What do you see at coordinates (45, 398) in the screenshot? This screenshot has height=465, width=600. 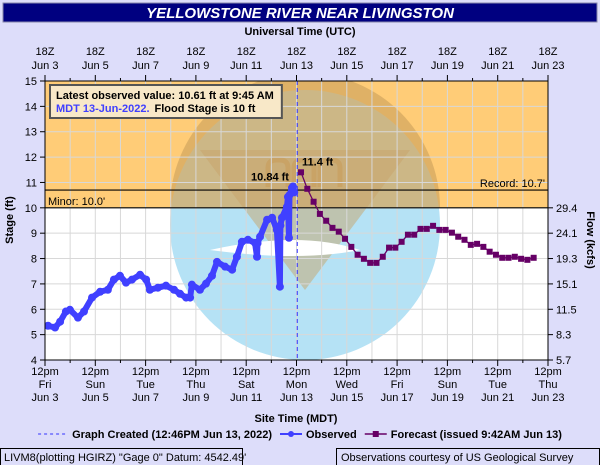 I see `bottom-x-tick-label: Jun 3` at bounding box center [45, 398].